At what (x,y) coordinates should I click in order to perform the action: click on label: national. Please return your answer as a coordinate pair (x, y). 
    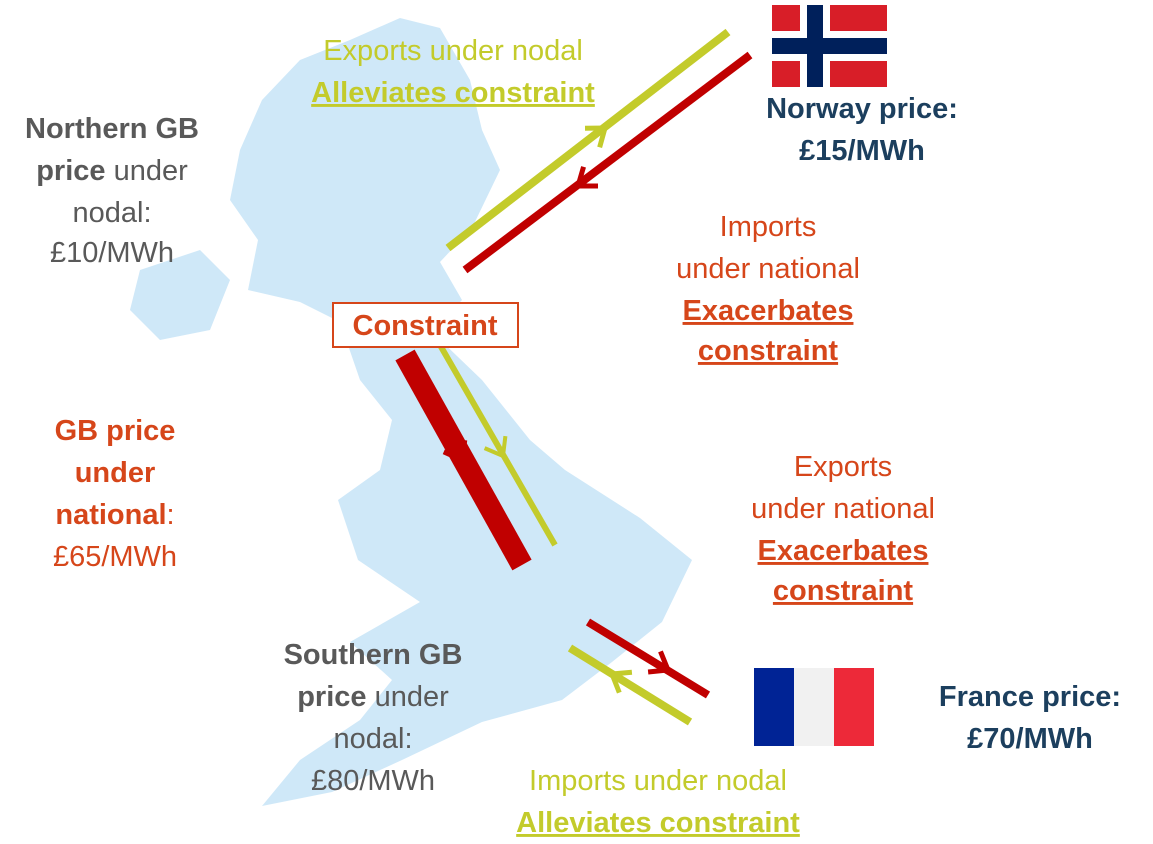
    Looking at the image, I should click on (110, 515).